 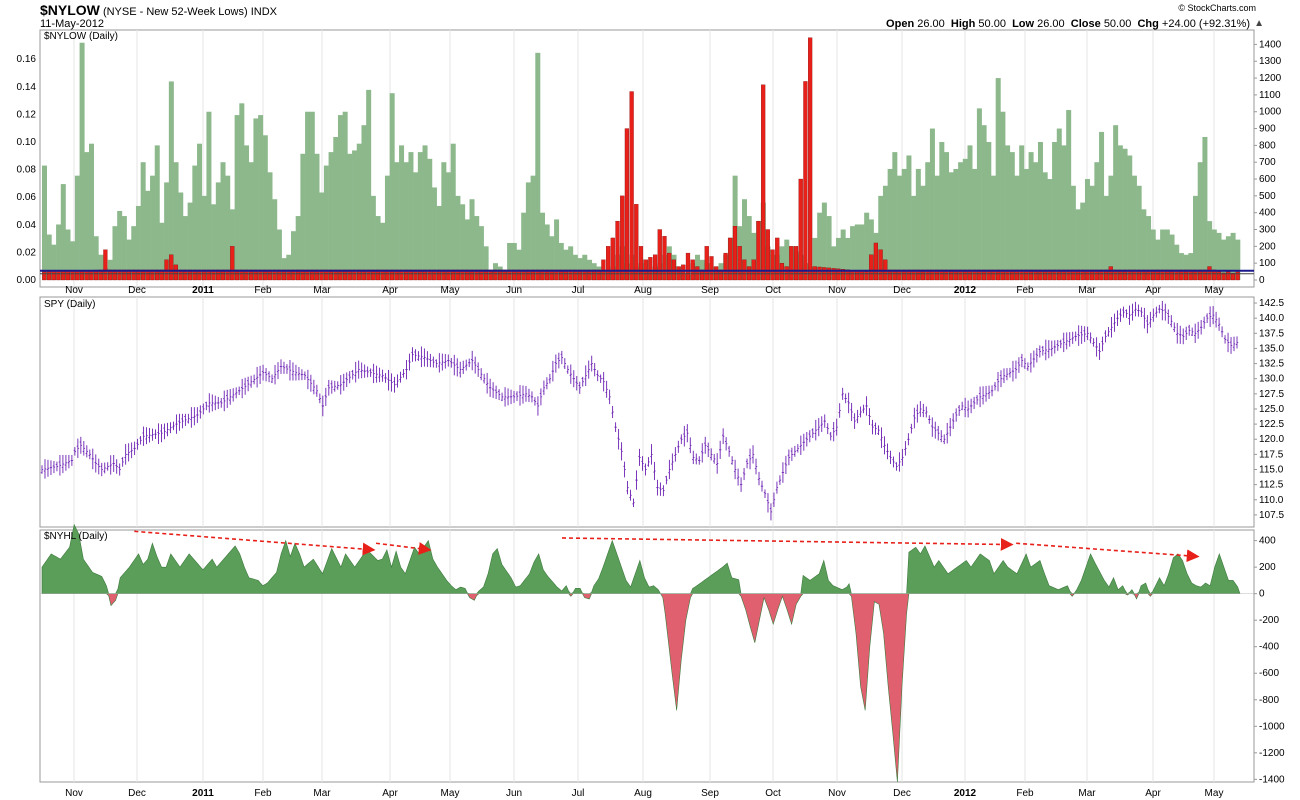 I want to click on collapse-arrow-icon: ▲, so click(x=1259, y=23).